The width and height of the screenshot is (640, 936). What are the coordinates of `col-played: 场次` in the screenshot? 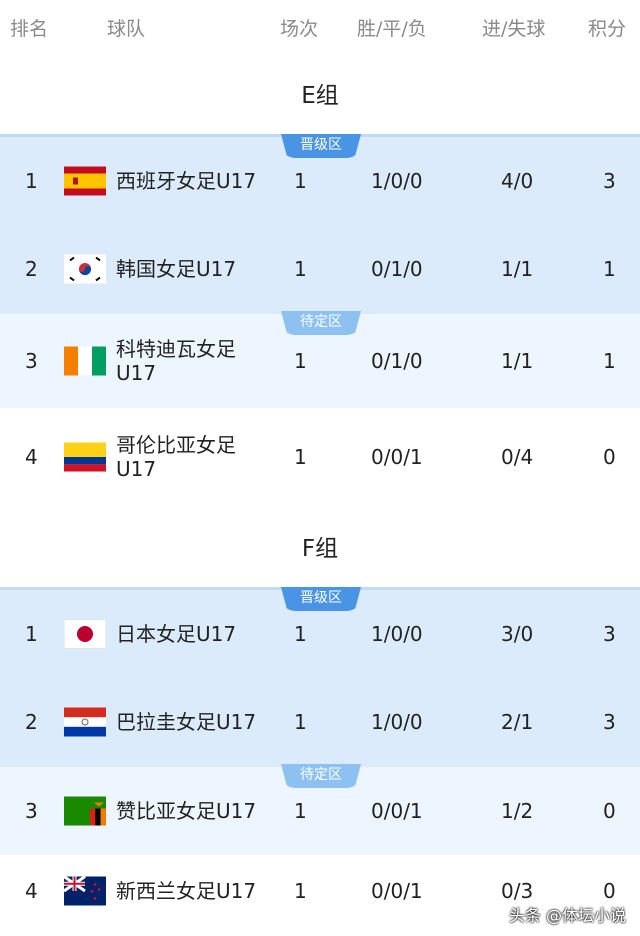 It's located at (299, 29).